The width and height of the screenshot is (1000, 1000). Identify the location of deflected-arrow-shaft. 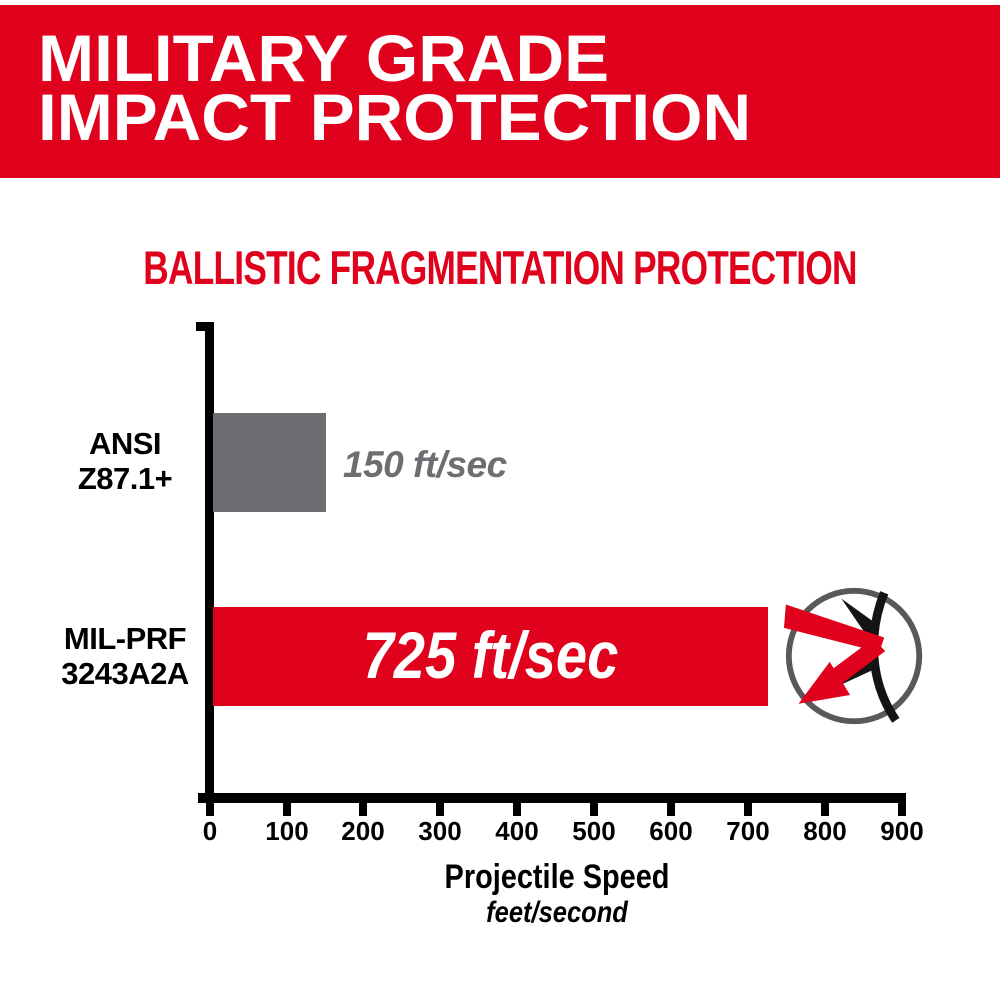
(856, 662).